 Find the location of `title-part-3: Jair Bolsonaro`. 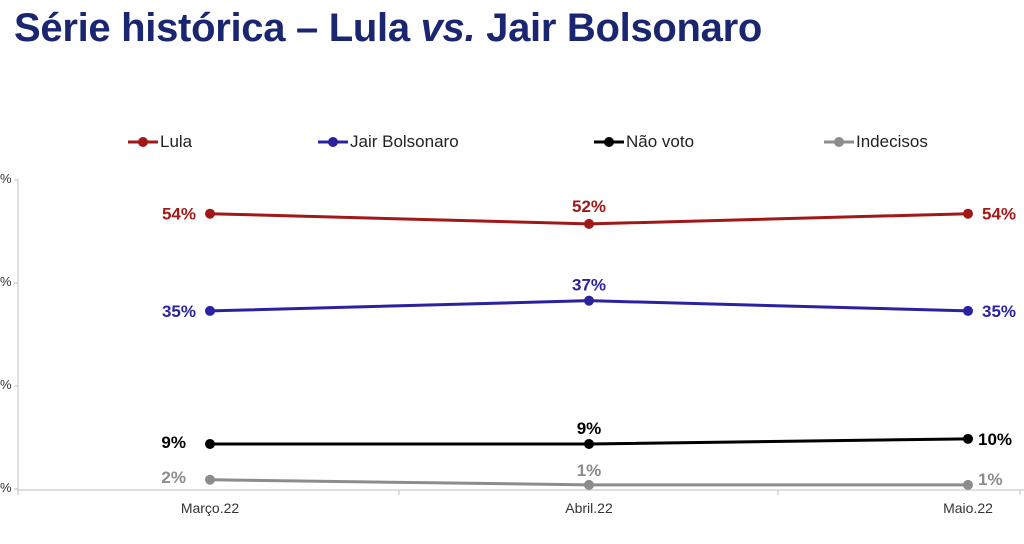

title-part-3: Jair Bolsonaro is located at coordinates (619, 28).